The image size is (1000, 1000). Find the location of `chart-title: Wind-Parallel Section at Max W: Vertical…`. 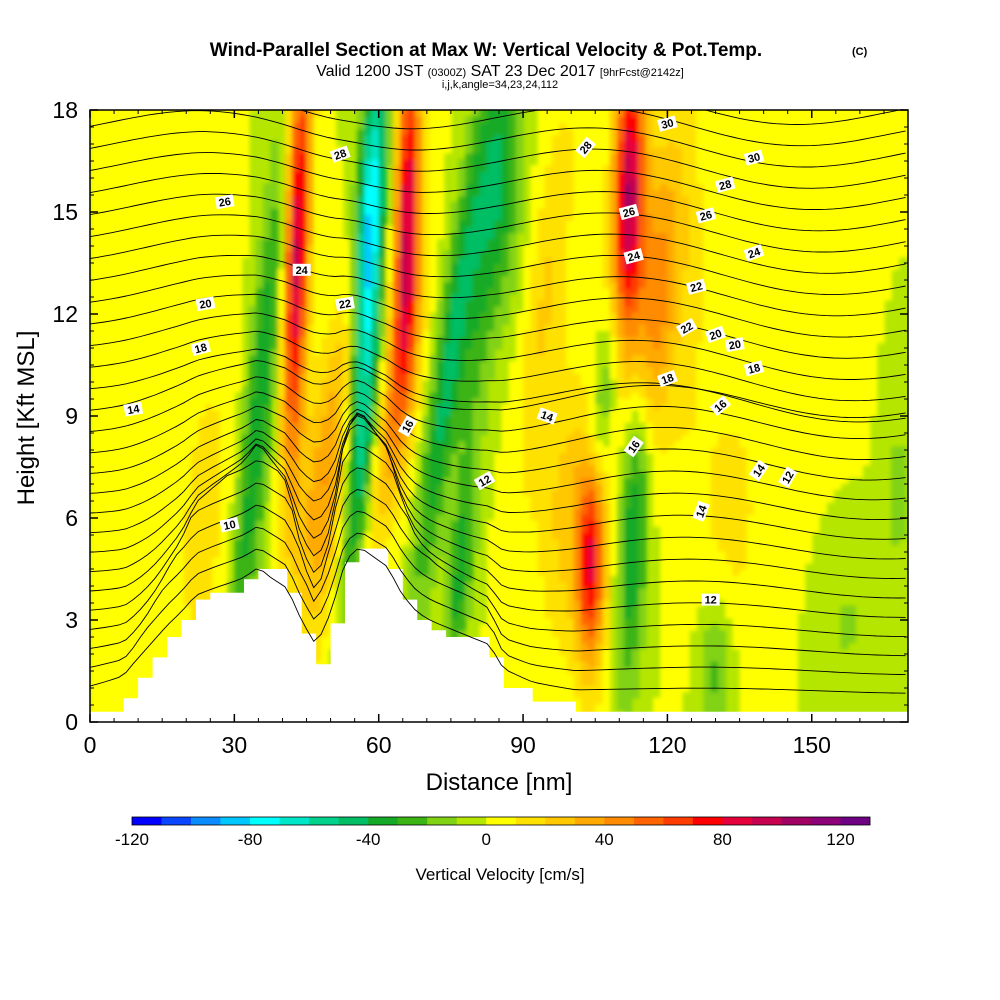

chart-title: Wind-Parallel Section at Max W: Vertical… is located at coordinates (486, 50).